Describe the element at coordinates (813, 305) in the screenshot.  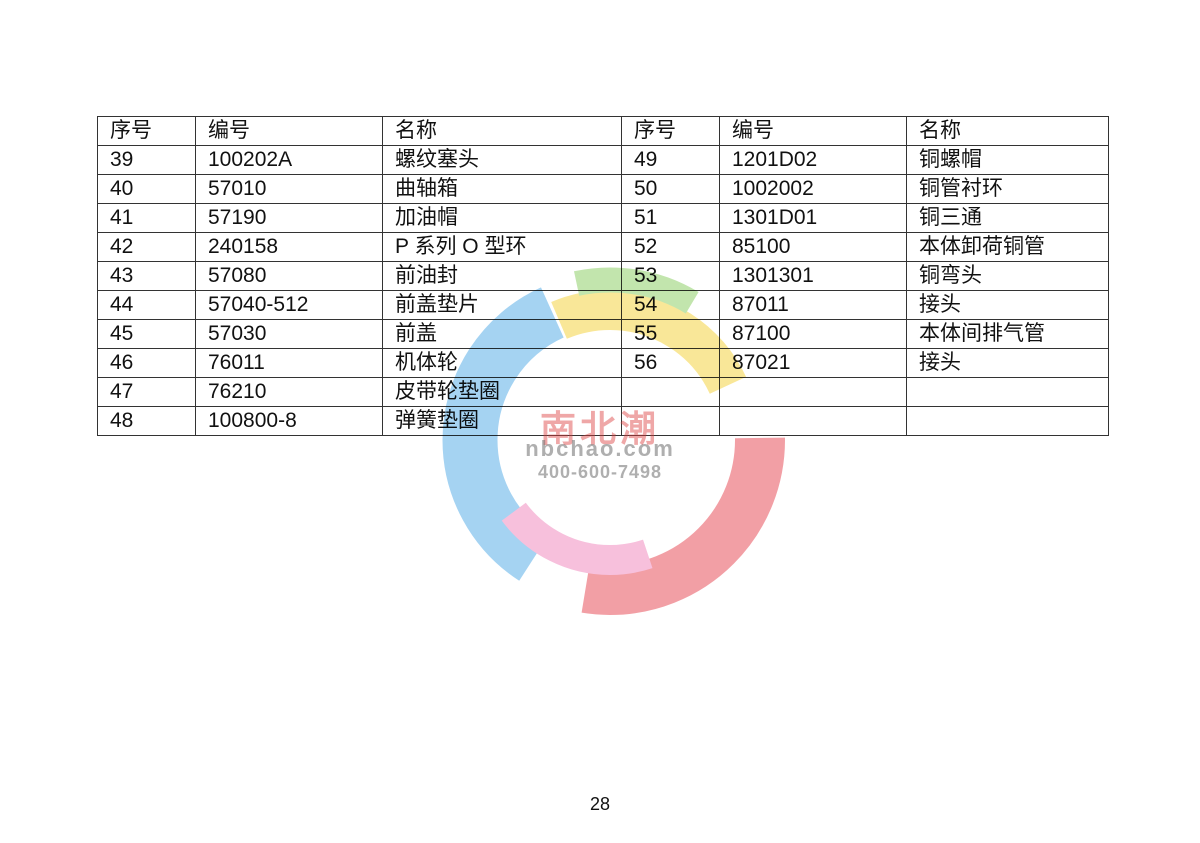
I see `table-cell: 87011` at that location.